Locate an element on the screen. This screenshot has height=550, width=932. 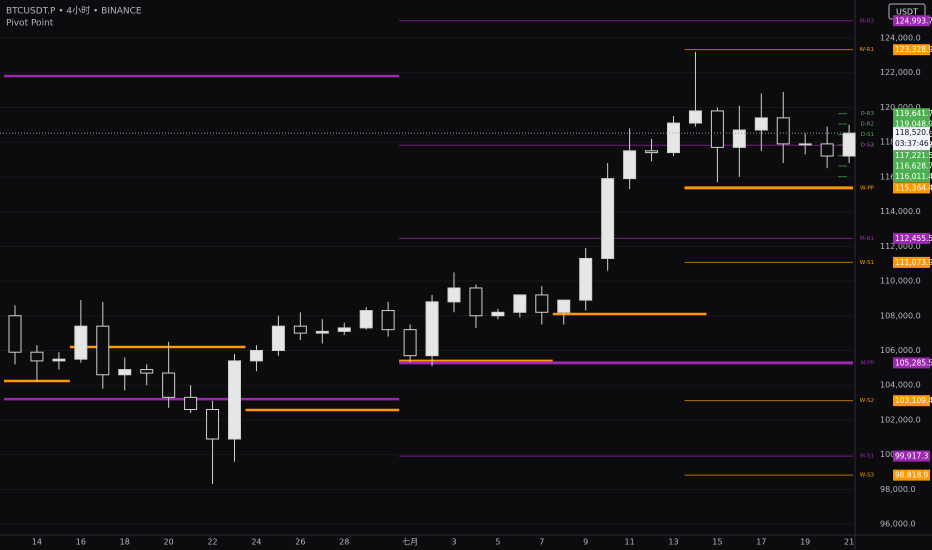
y-tick-label: 112,000.0 is located at coordinates (900, 246).